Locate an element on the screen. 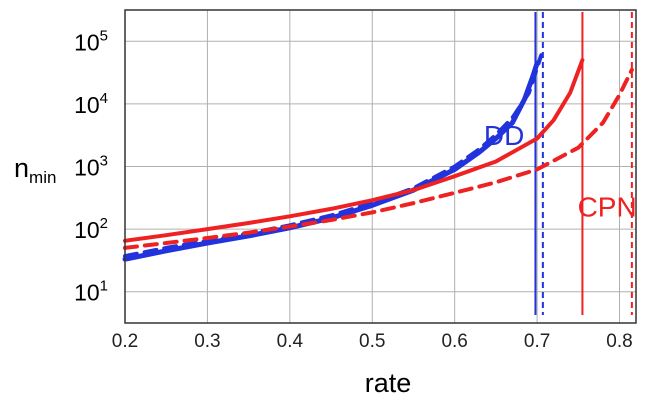 Image resolution: width=651 pixels, height=398 pixels. y-tick-exponent: 3 is located at coordinates (104, 161).